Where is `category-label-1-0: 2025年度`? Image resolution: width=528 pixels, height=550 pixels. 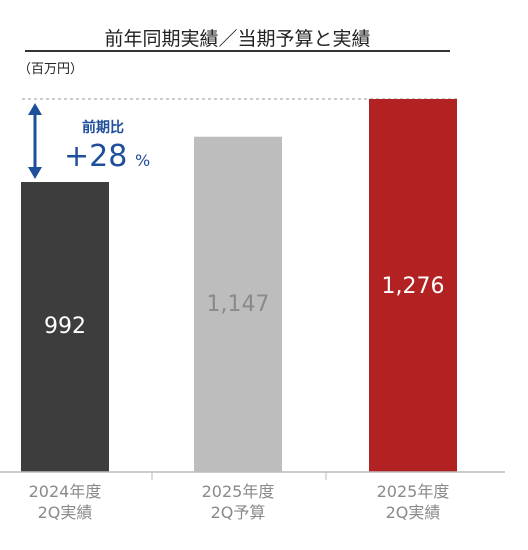
category-label-1-0: 2025年度 is located at coordinates (238, 491).